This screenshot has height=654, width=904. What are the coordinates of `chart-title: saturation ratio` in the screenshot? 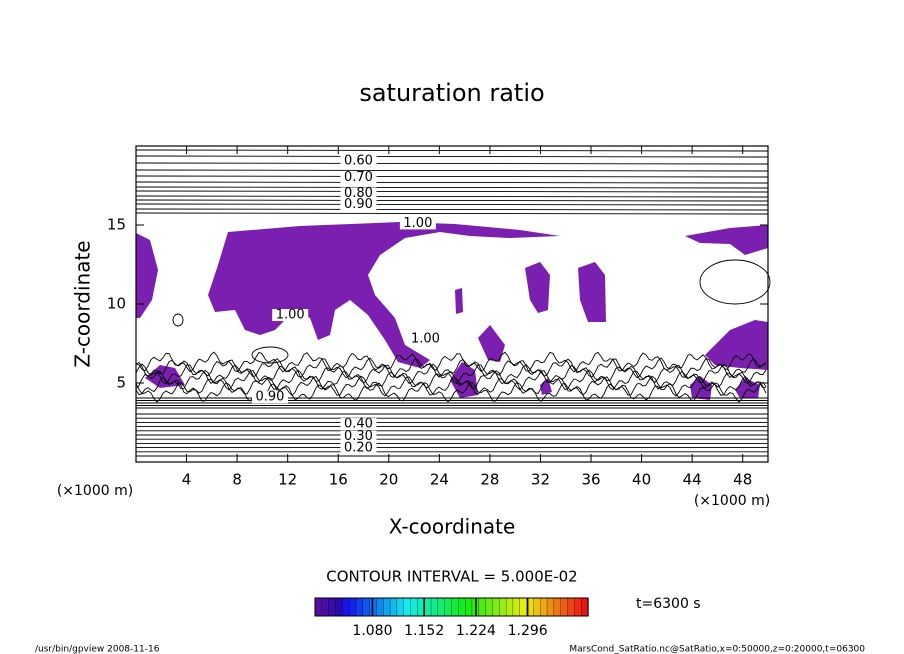 It's located at (451, 93).